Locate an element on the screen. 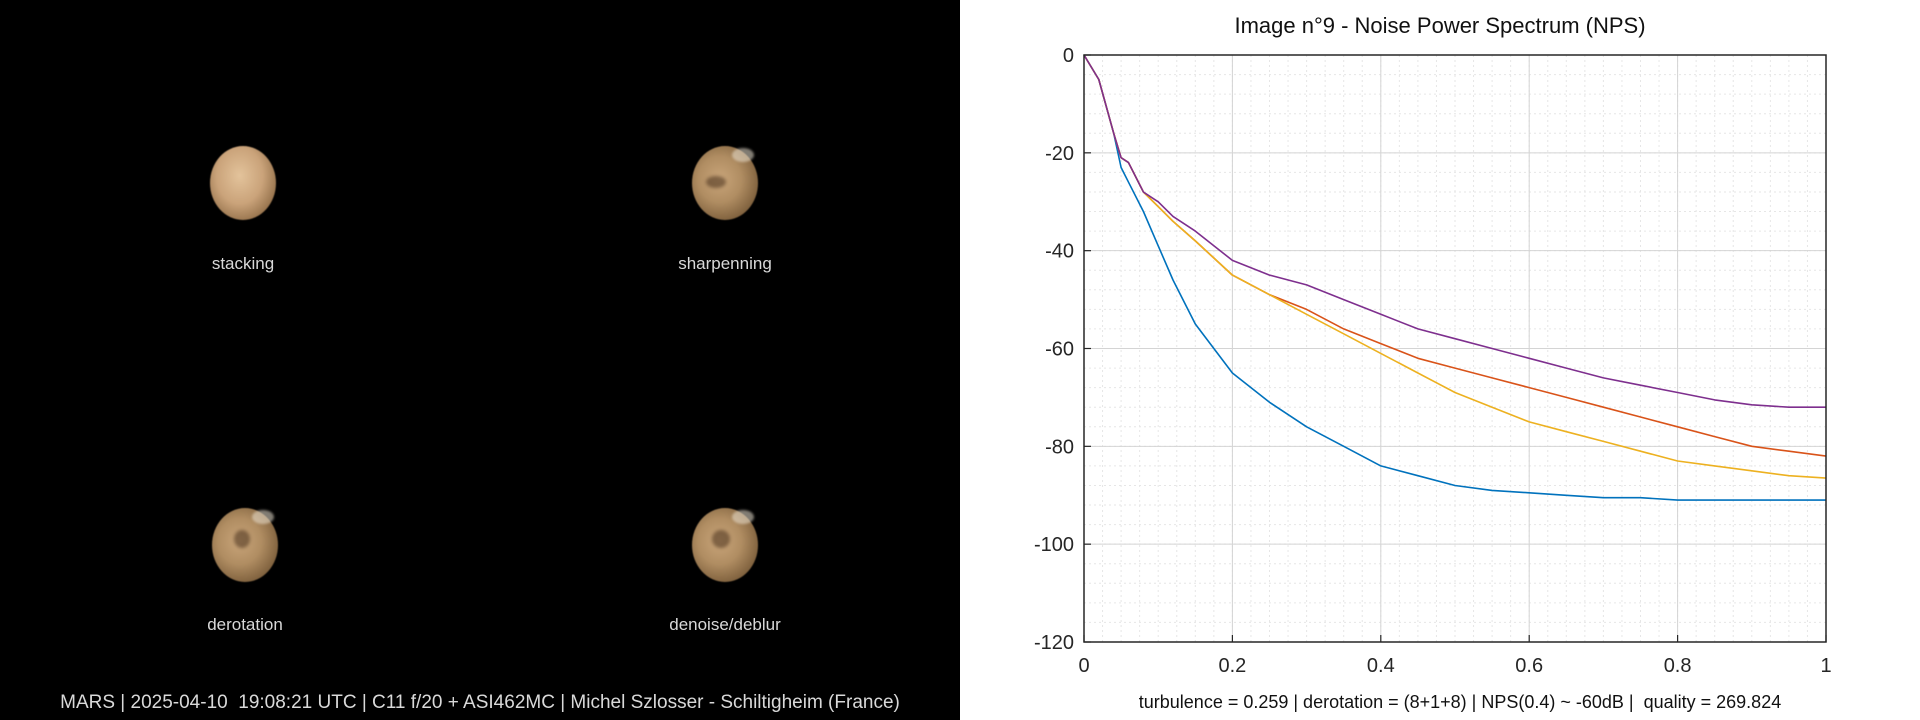 This screenshot has width=1920, height=720. x-tick-label: 0.6 is located at coordinates (1529, 666).